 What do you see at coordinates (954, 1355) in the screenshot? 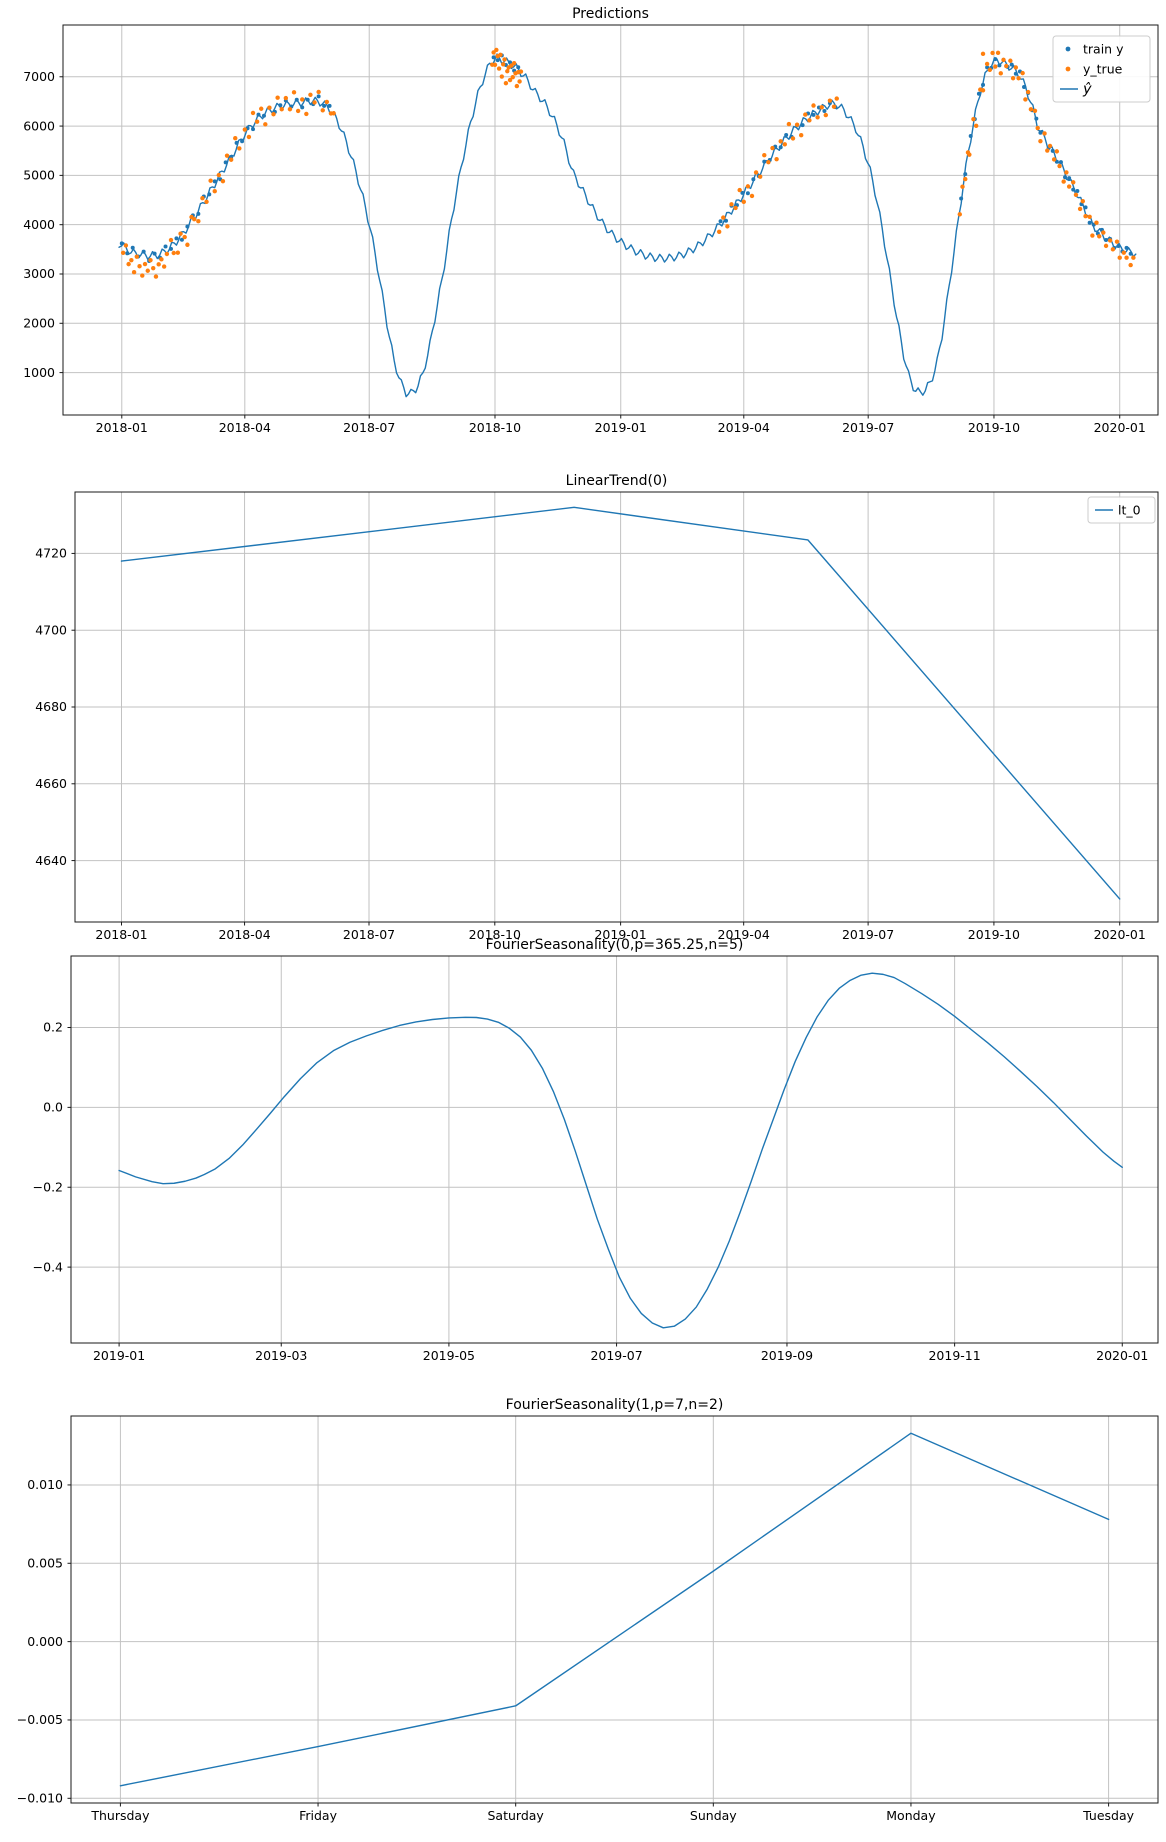
I see `x-tick-label: 2019-11` at bounding box center [954, 1355].